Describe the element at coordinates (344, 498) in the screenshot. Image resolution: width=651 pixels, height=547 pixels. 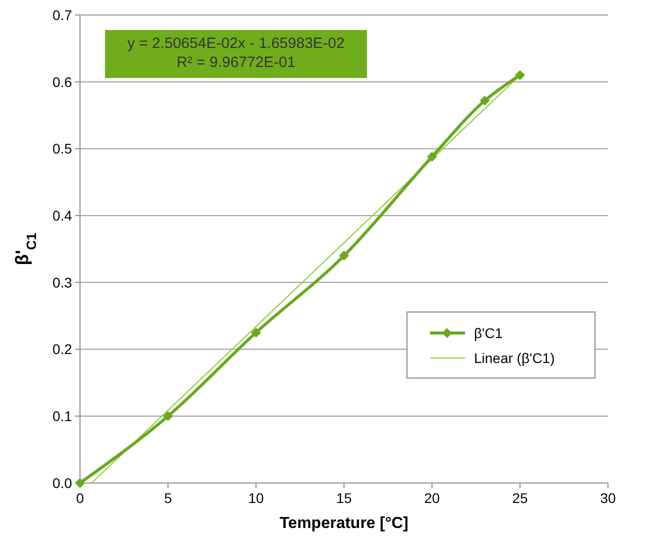
I see `x-tick-label: 15` at that location.